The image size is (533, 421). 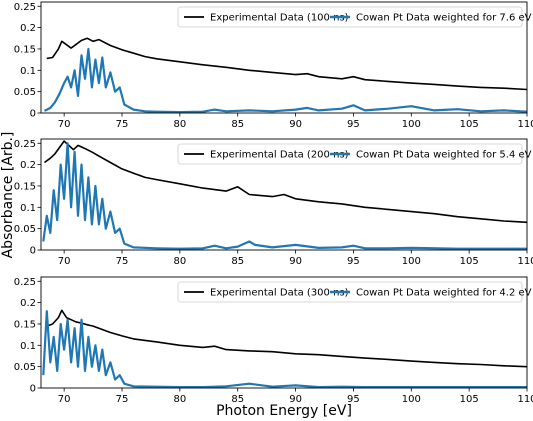 I want to click on legend-label: Cowan Pt Data weighted for 4.2 eV, so click(x=444, y=293).